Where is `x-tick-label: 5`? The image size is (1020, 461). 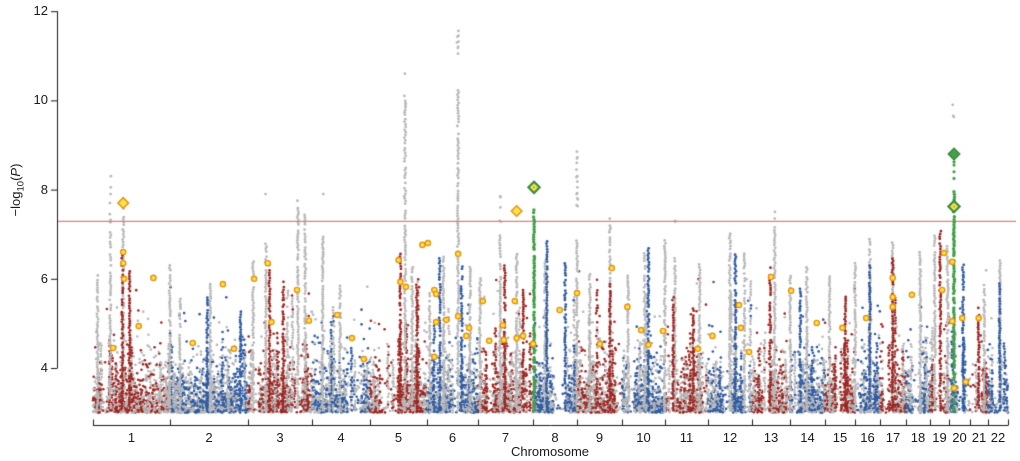
x-tick-label: 5 is located at coordinates (398, 437).